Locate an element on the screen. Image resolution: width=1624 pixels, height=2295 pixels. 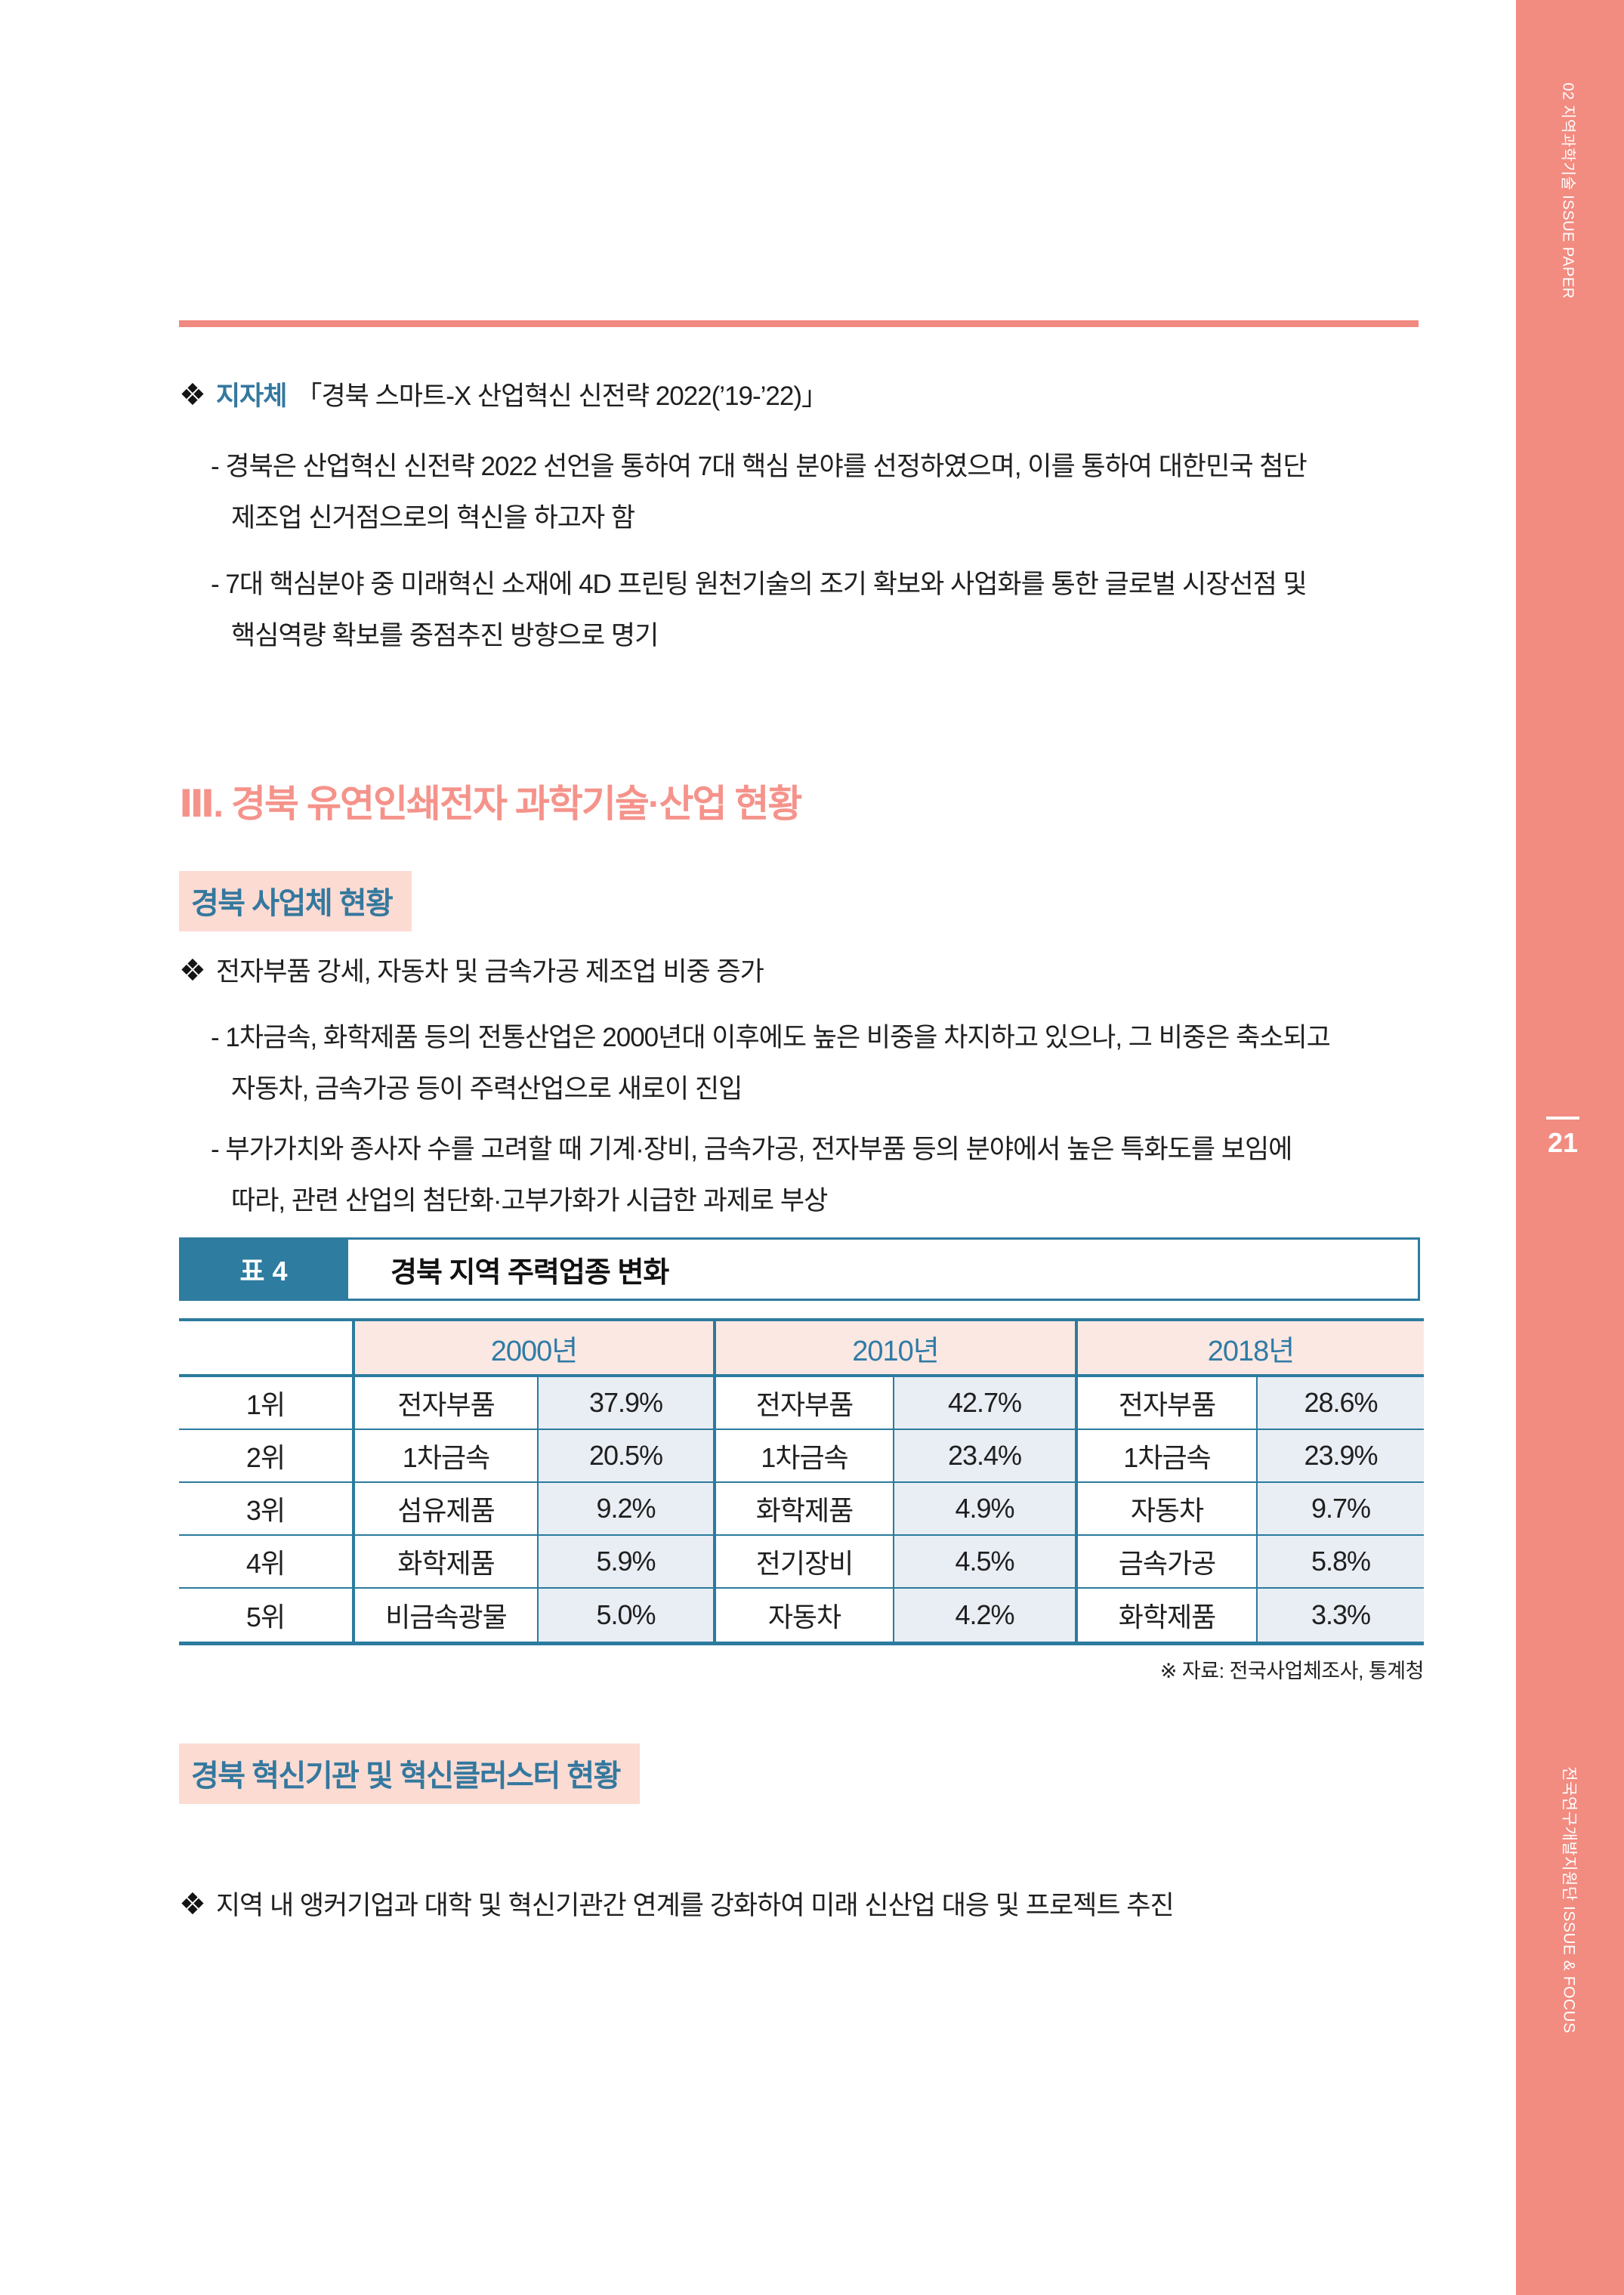
business-paragraph-line: 따라, 관련 산업의 첨단화·고부가화가 시급한 과제로 부상 is located at coordinates (529, 1200).